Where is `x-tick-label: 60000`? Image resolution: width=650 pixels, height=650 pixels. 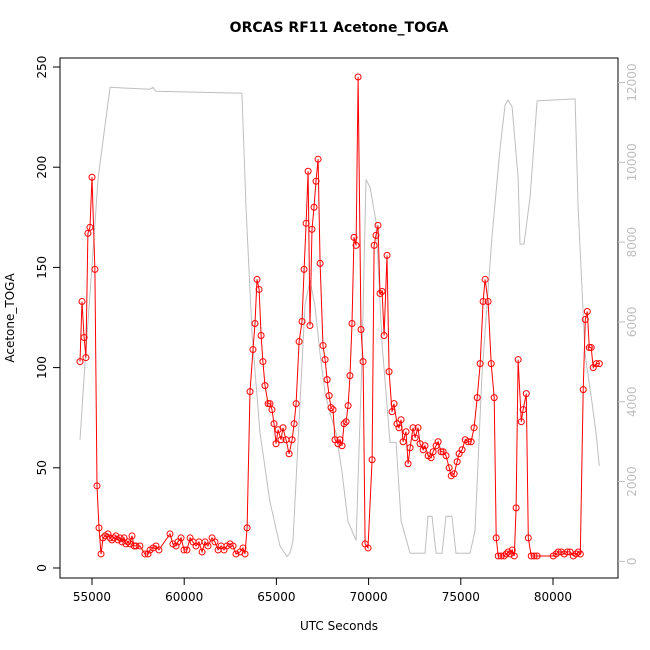
x-tick-label: 60000 is located at coordinates (184, 597).